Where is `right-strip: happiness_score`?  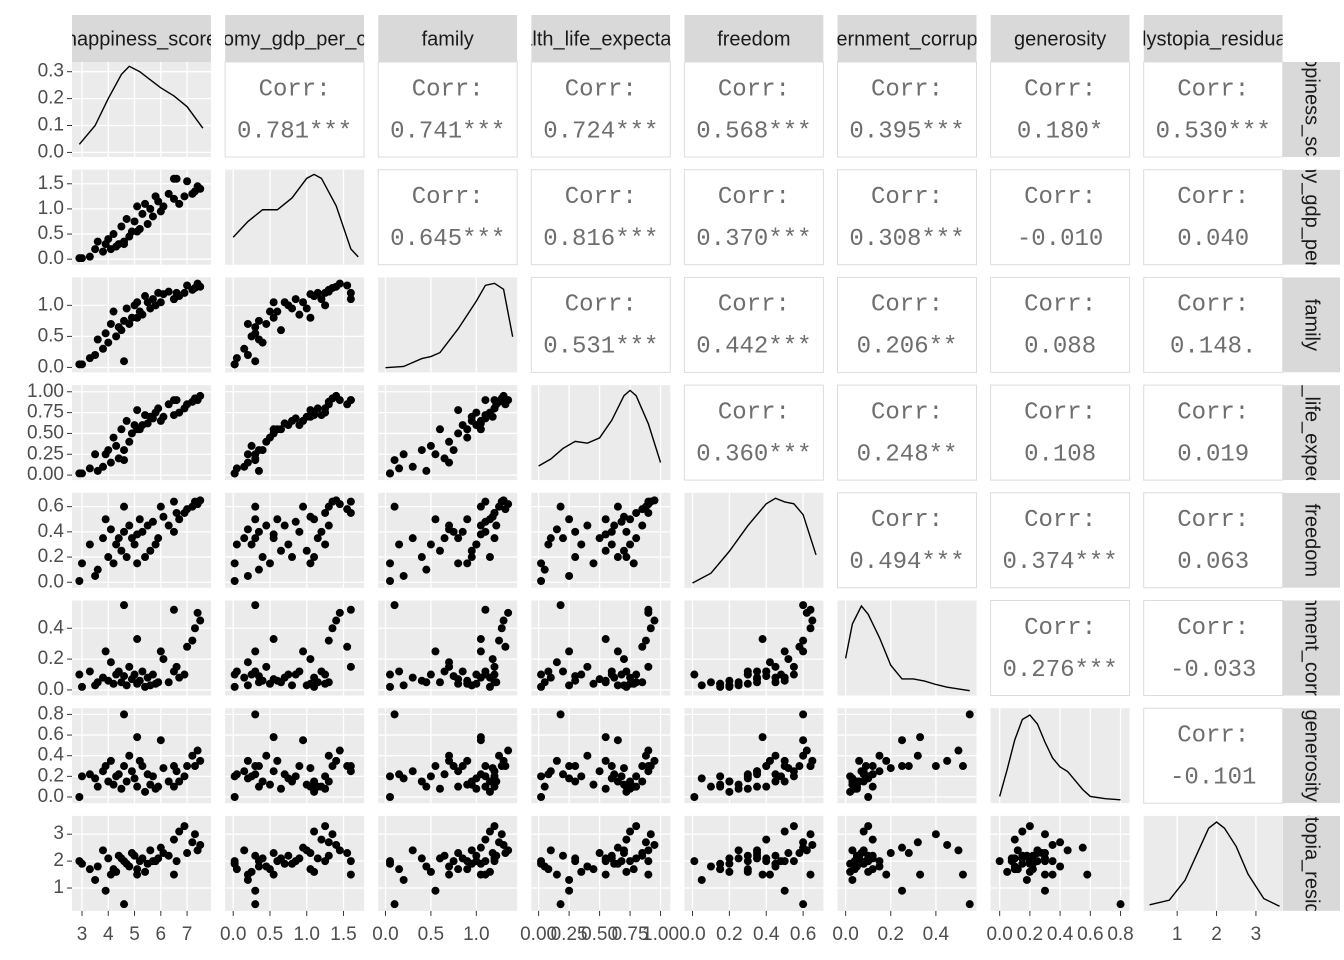 right-strip: happiness_score is located at coordinates (1311, 109).